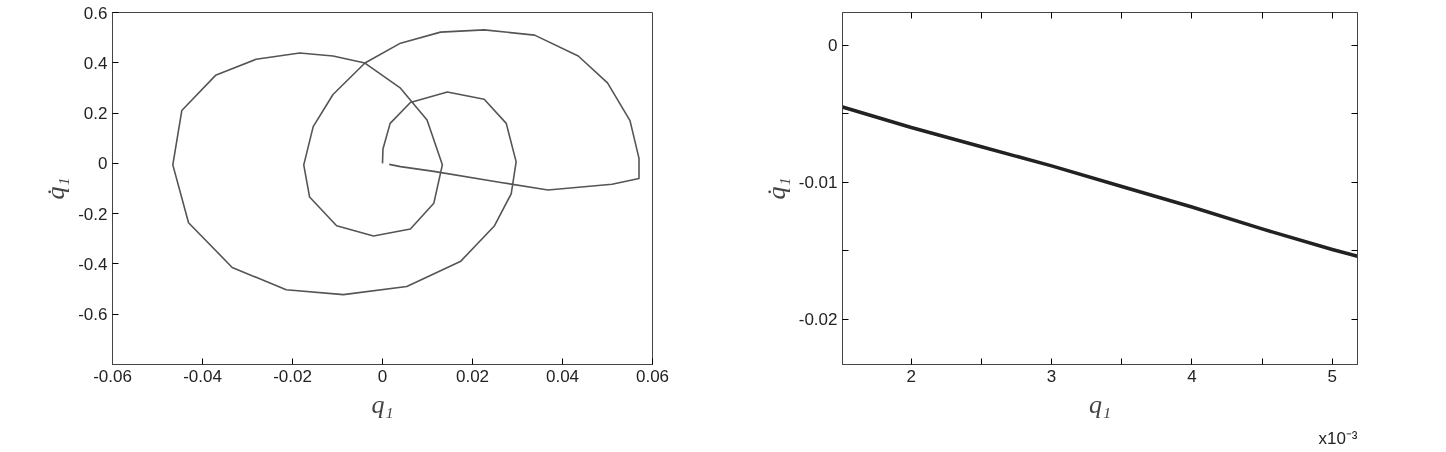 This screenshot has height=452, width=1446. I want to click on y-tick-label: -0.6, so click(93, 315).